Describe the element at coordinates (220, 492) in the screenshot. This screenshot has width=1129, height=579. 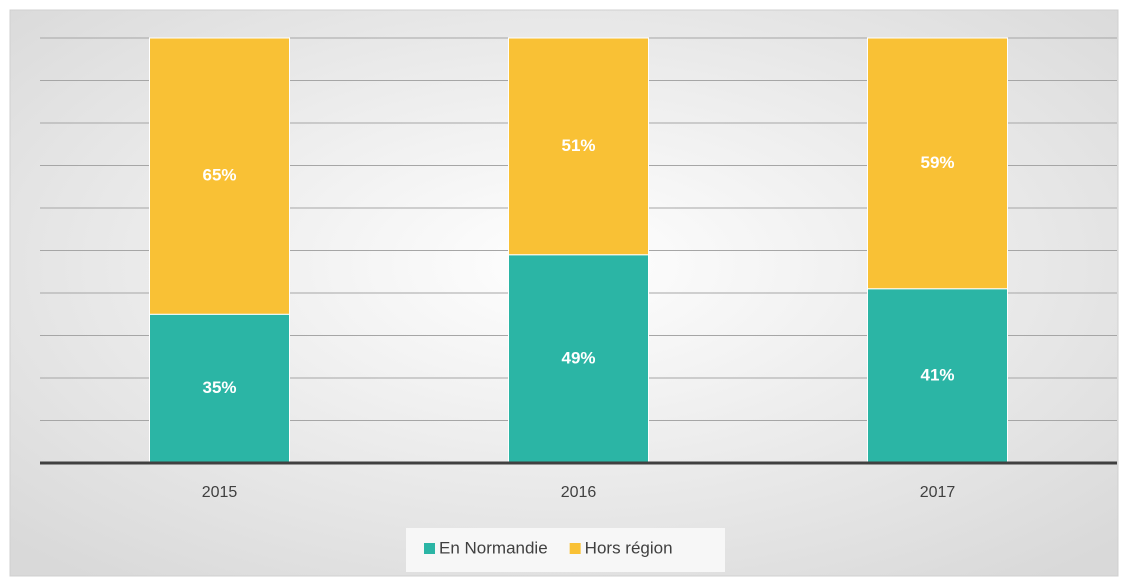
I see `x-tick-label: 2015` at that location.